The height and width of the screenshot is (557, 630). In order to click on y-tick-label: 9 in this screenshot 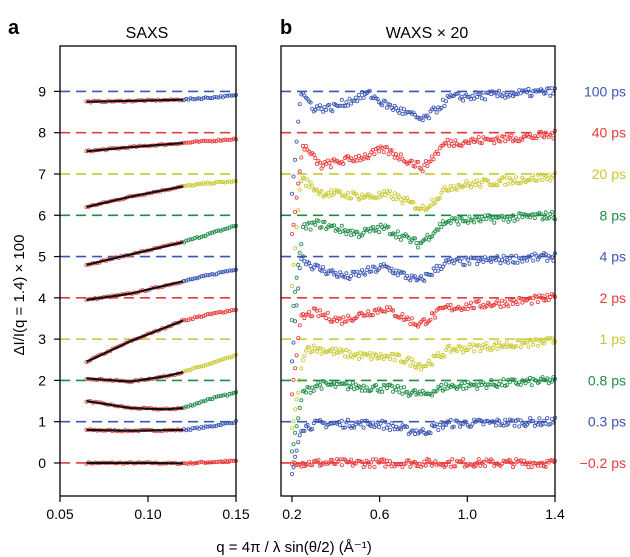, I will do `click(42, 91)`.